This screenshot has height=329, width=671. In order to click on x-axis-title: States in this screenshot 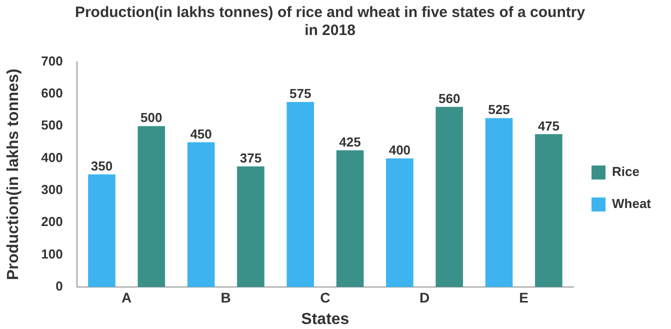, I will do `click(325, 319)`.